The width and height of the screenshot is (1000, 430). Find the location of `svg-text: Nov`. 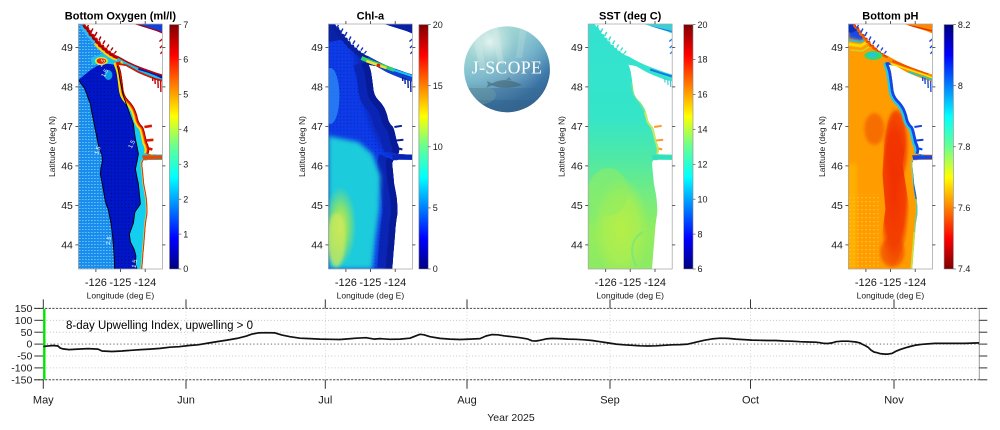

svg-text: Nov is located at coordinates (894, 401).